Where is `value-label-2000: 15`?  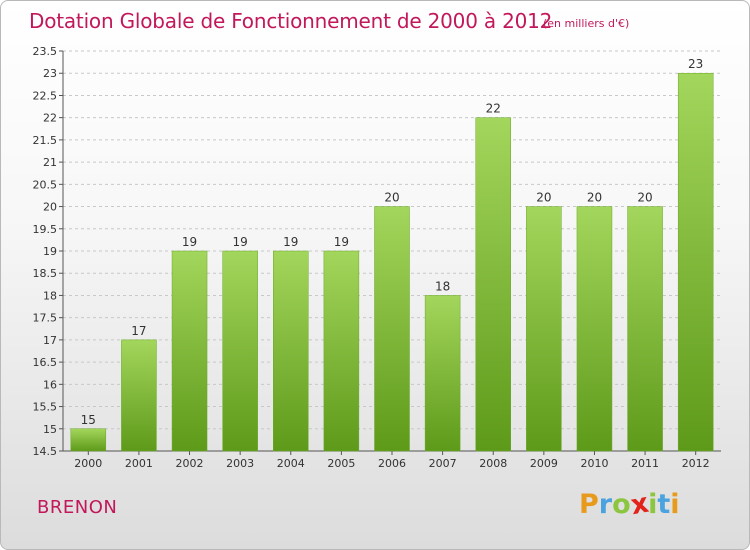 value-label-2000: 15 is located at coordinates (88, 420).